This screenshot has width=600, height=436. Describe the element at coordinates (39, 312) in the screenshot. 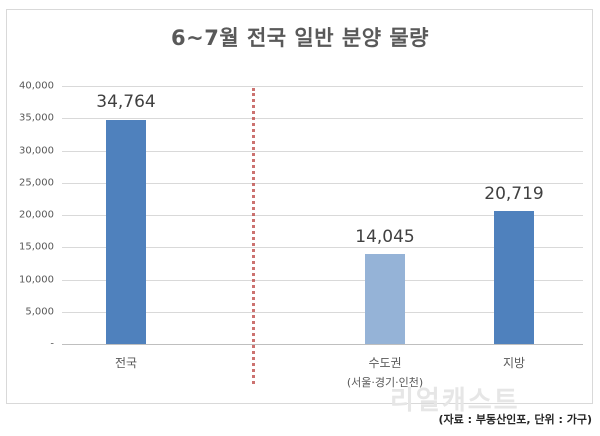

I see `y-tick-label: 5,000` at that location.